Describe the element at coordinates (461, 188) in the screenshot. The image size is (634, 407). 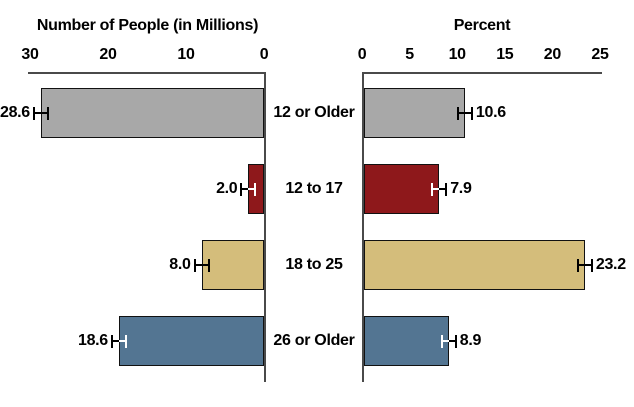
I see `value-label-percent-12-to-17: 7.9` at that location.